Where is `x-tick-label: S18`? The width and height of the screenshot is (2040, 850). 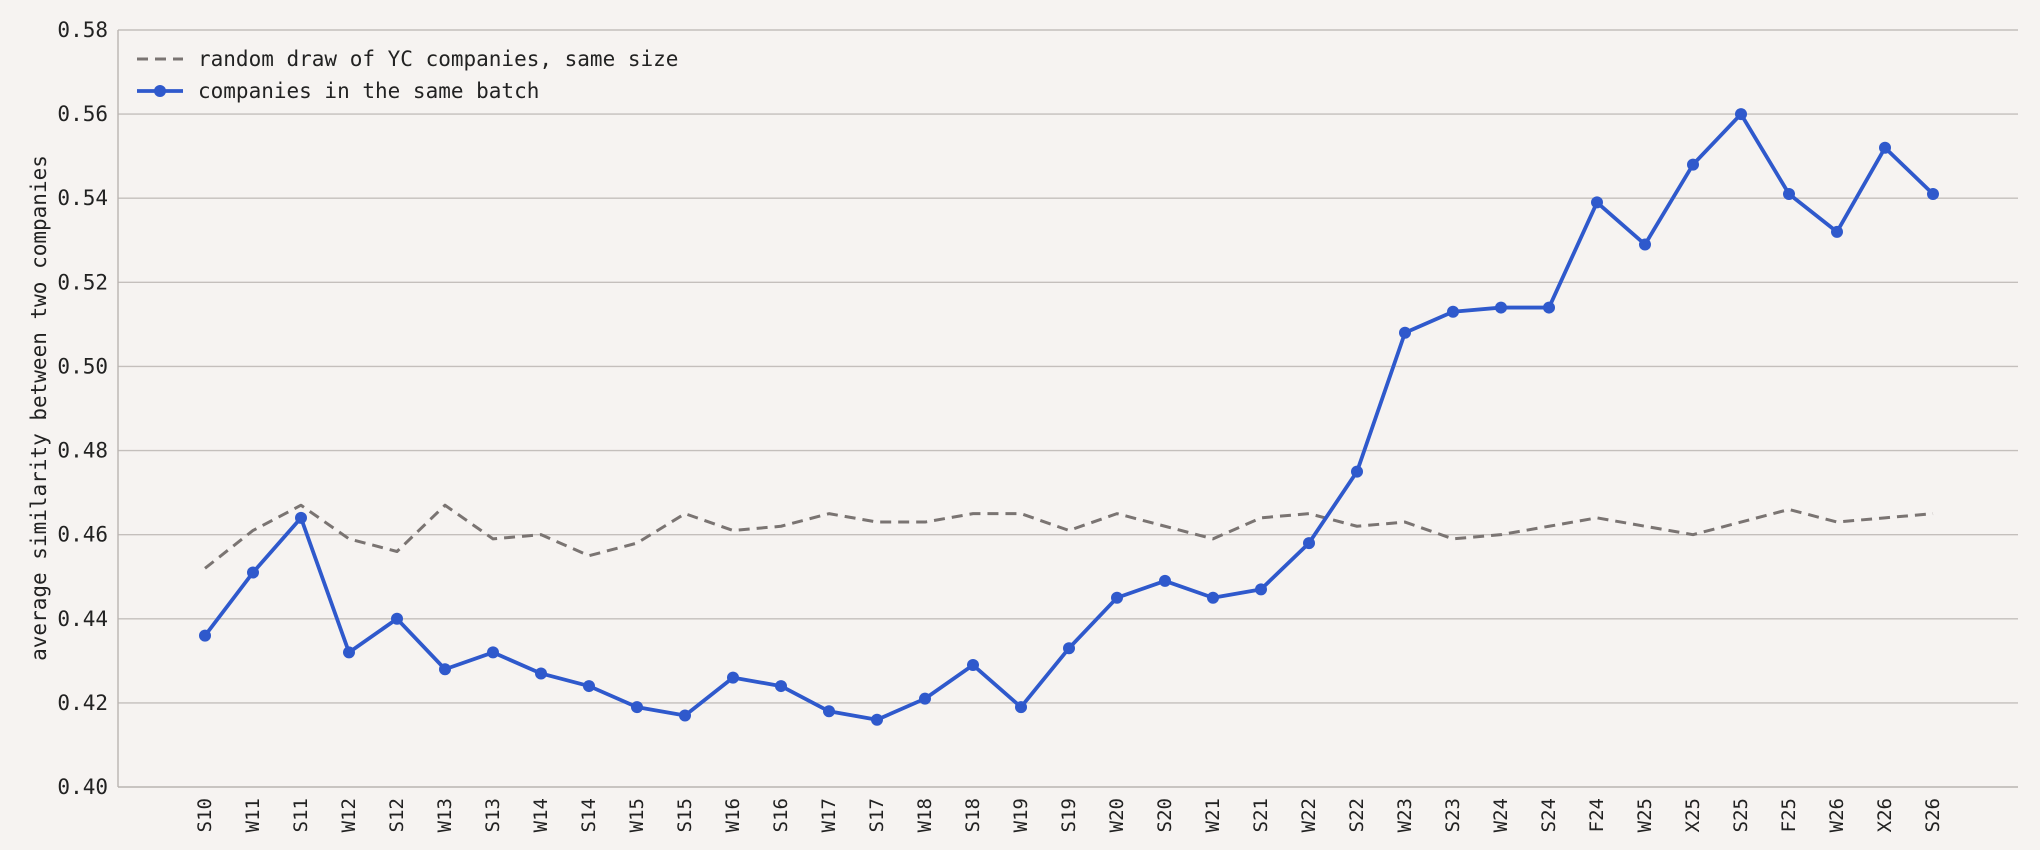 x-tick-label: S18 is located at coordinates (973, 815).